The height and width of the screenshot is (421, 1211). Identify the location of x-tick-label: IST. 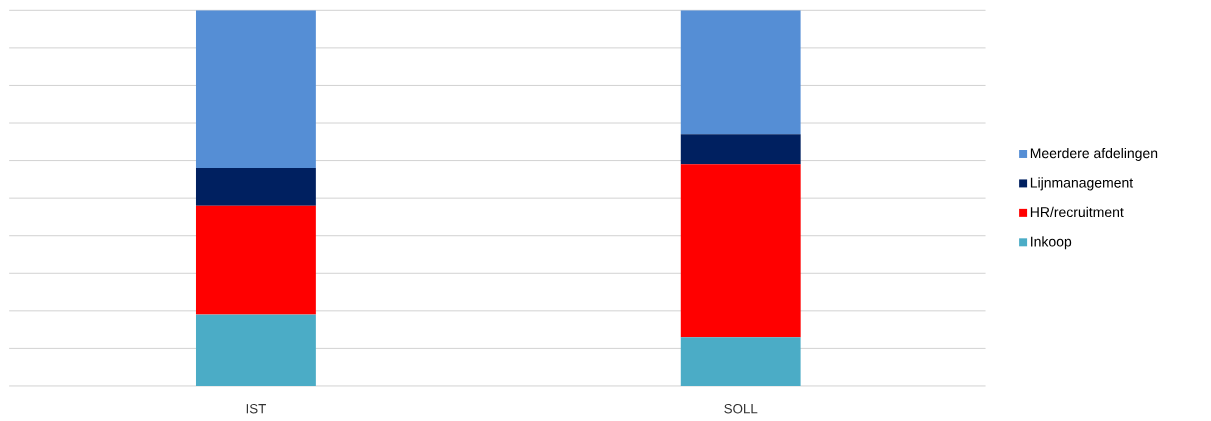
(256, 409).